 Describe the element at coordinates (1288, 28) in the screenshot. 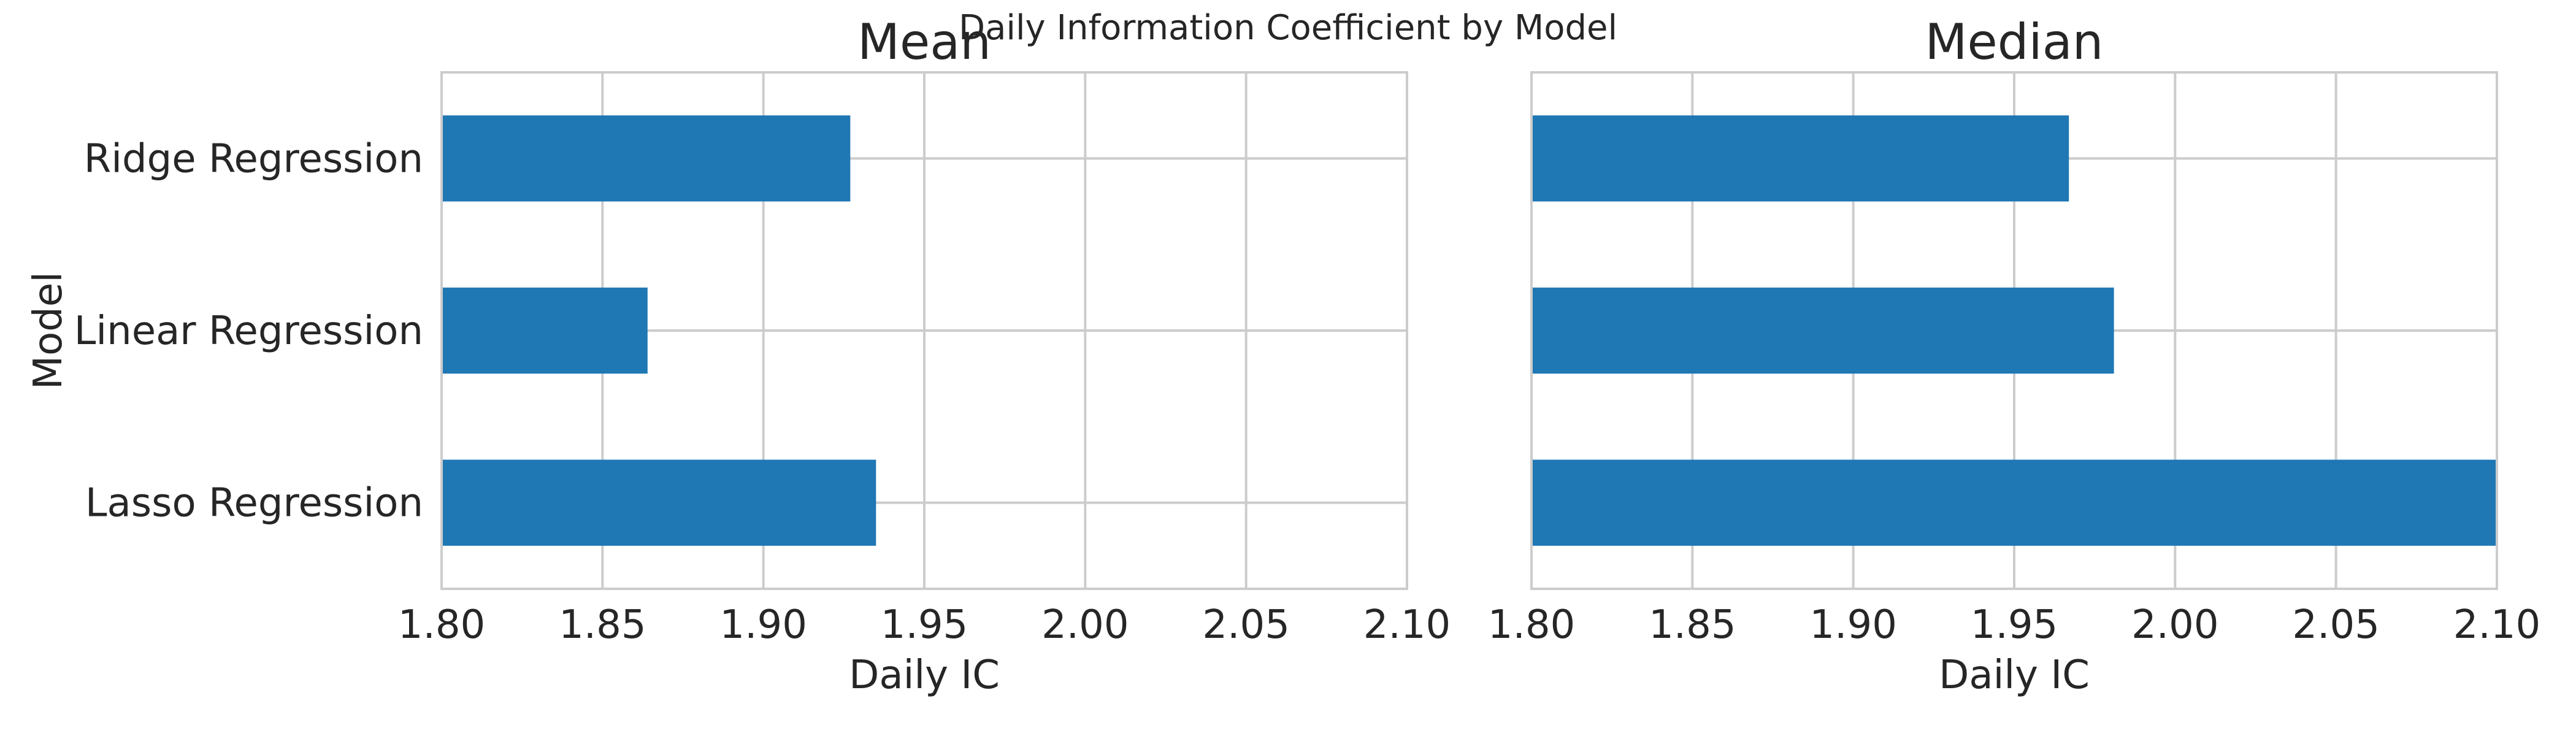

I see `figure-title: Daily Information Coefficient by Model` at that location.